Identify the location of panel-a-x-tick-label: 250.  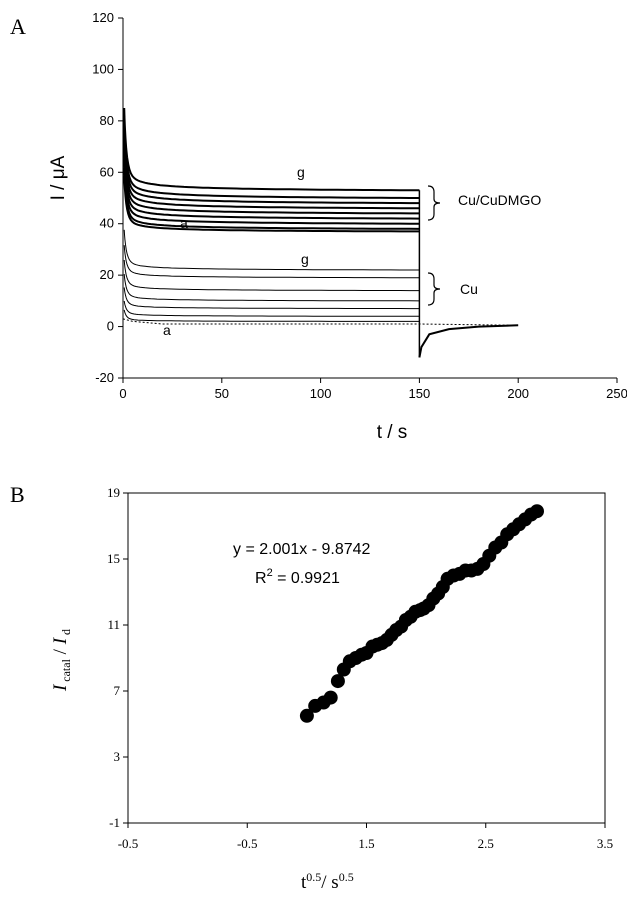
(616, 393).